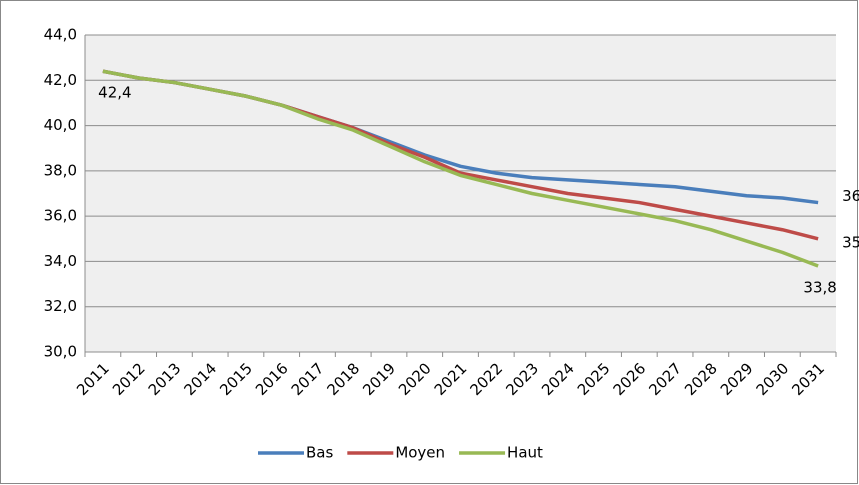  I want to click on y-tick-label: 30,0, so click(60, 352).